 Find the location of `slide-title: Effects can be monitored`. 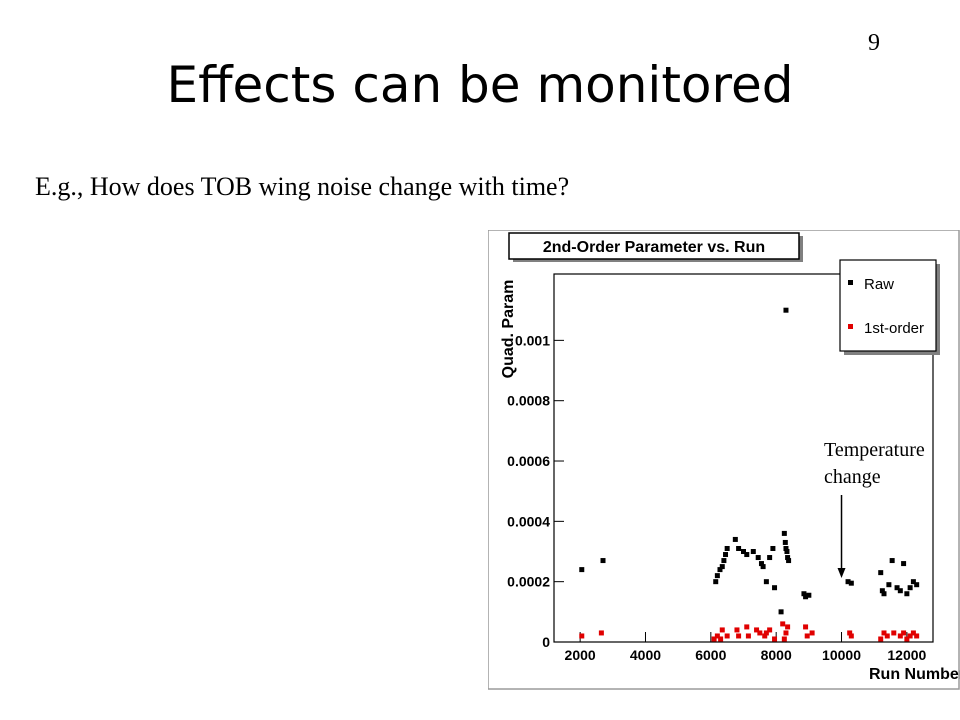

slide-title: Effects can be monitored is located at coordinates (480, 85).